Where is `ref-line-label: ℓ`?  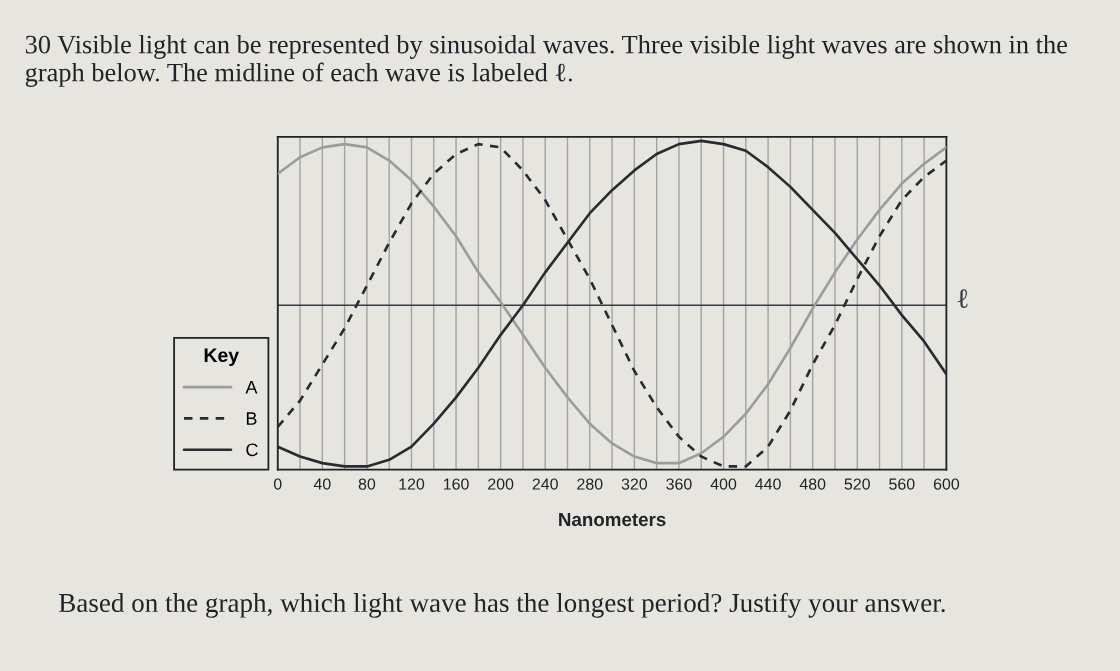 ref-line-label: ℓ is located at coordinates (962, 299).